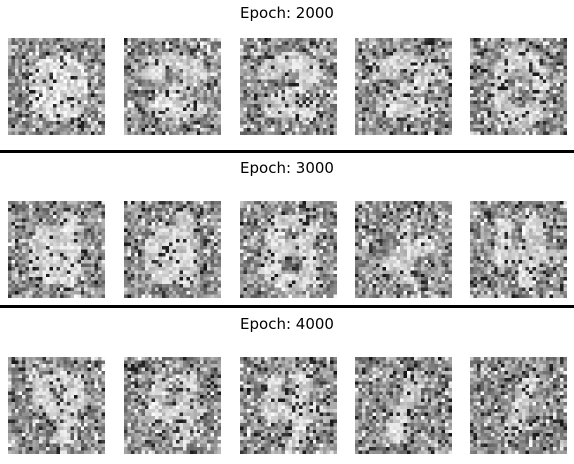  Describe the element at coordinates (287, 168) in the screenshot. I see `epoch-title: Epoch: 3000` at that location.